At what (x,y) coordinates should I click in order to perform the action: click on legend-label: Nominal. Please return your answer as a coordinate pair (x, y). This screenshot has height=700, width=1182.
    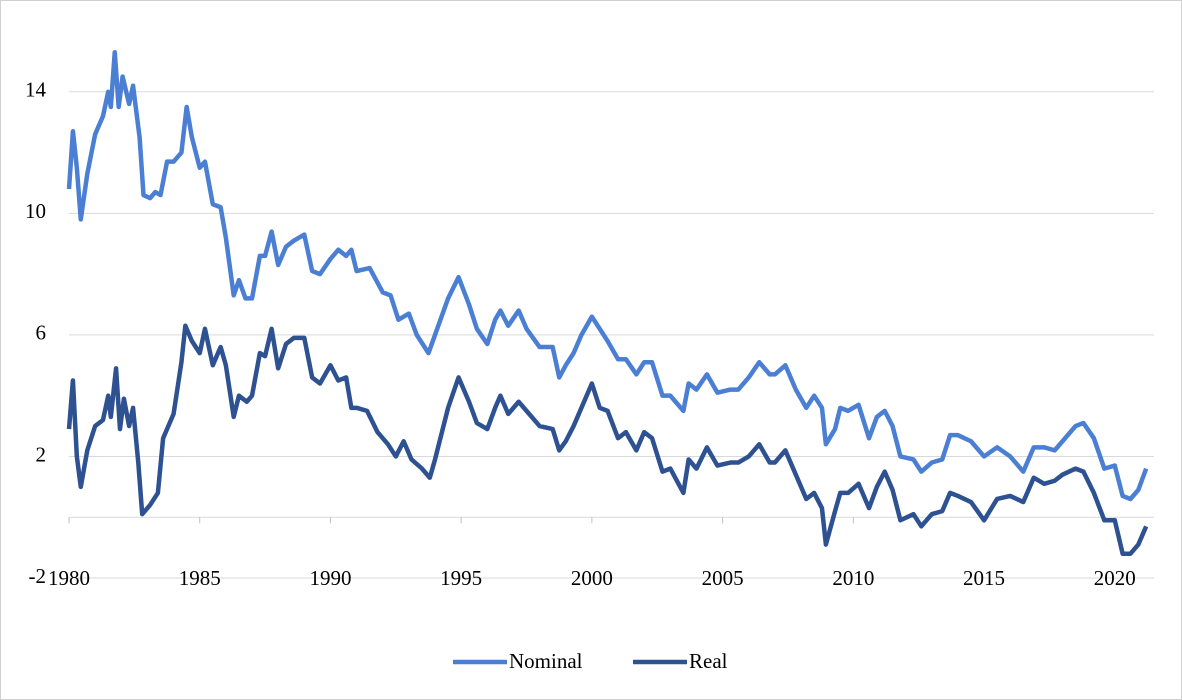
    Looking at the image, I should click on (546, 661).